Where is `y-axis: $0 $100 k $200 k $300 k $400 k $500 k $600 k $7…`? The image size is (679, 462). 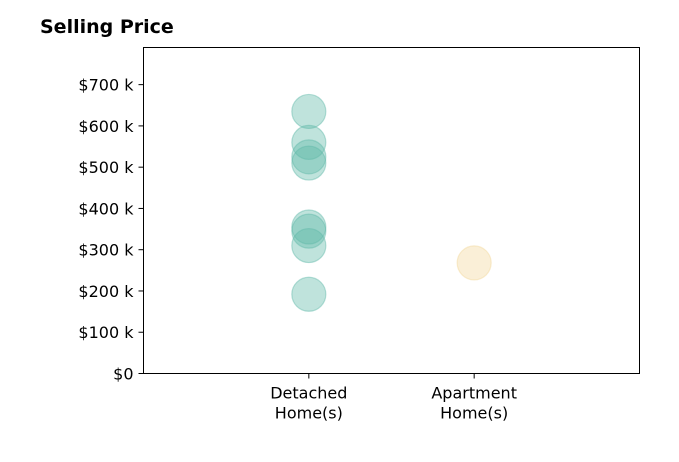 y-axis: $0 $100 k $200 k $300 k $400 k $500 k $600 k $7… is located at coordinates (111, 230).